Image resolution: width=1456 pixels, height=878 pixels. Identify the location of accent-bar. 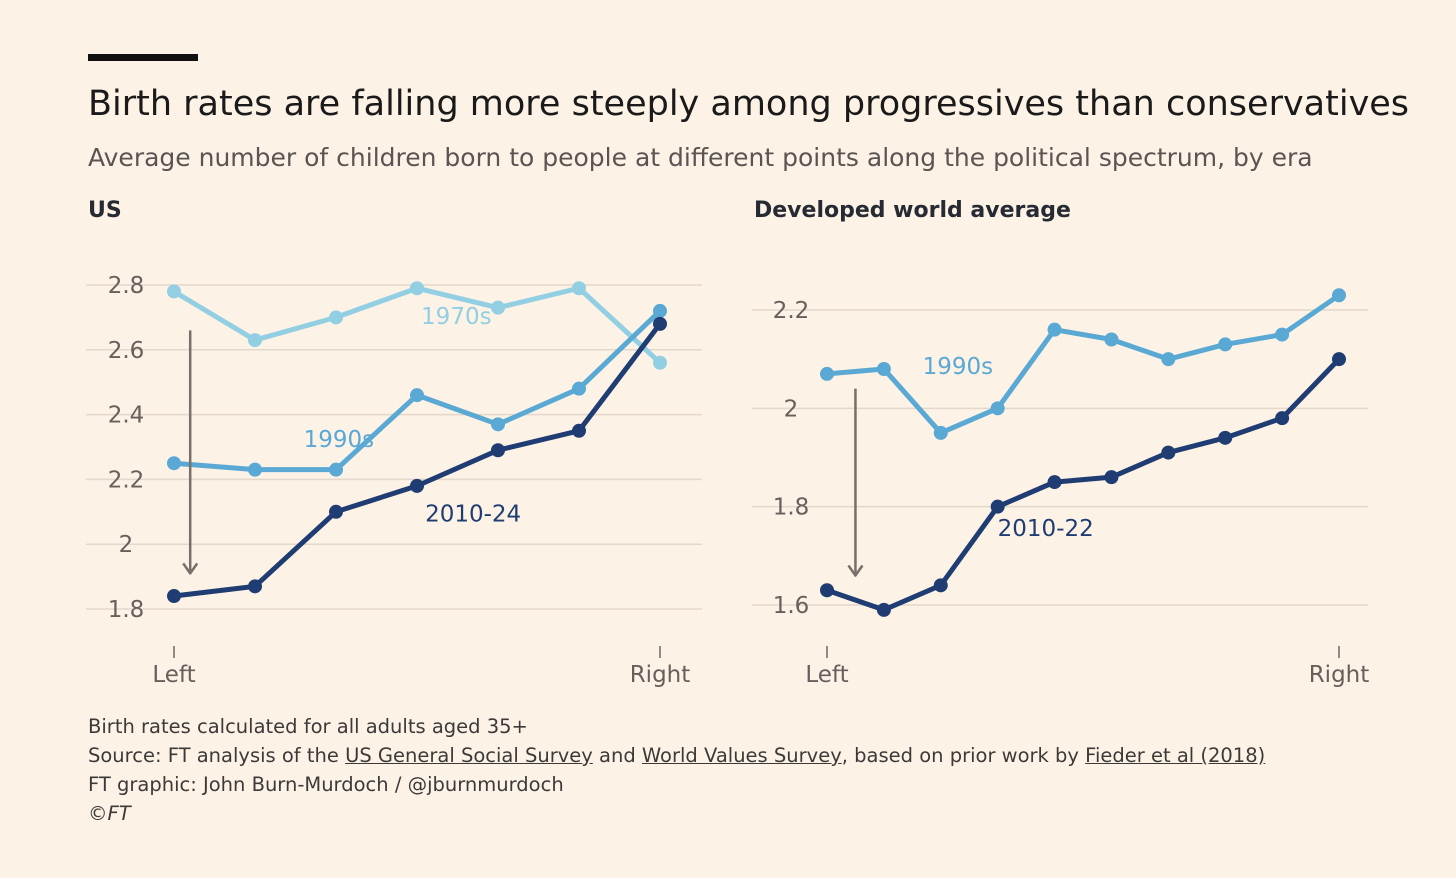
(143, 57).